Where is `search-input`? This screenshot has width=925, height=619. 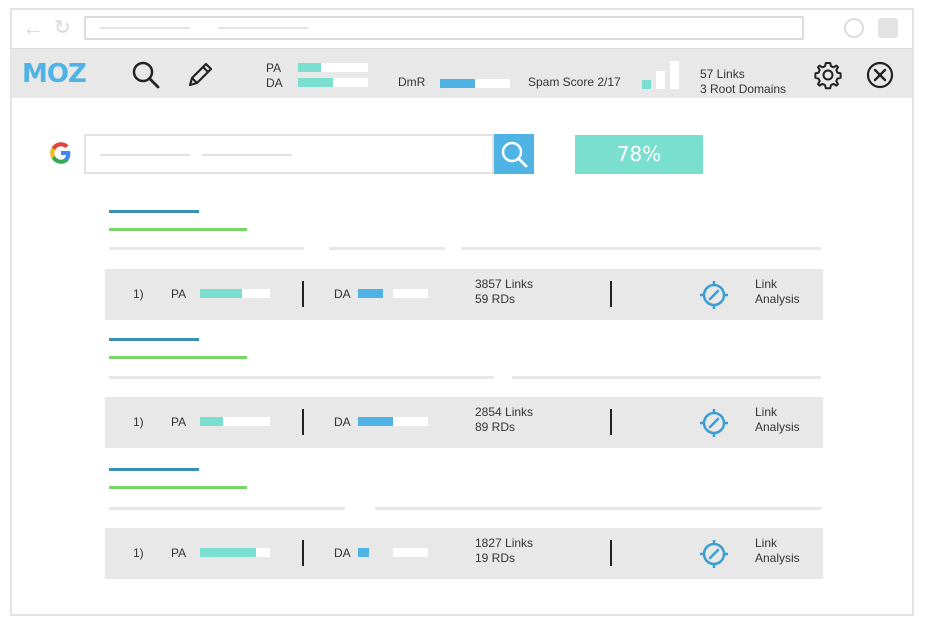 search-input is located at coordinates (289, 154).